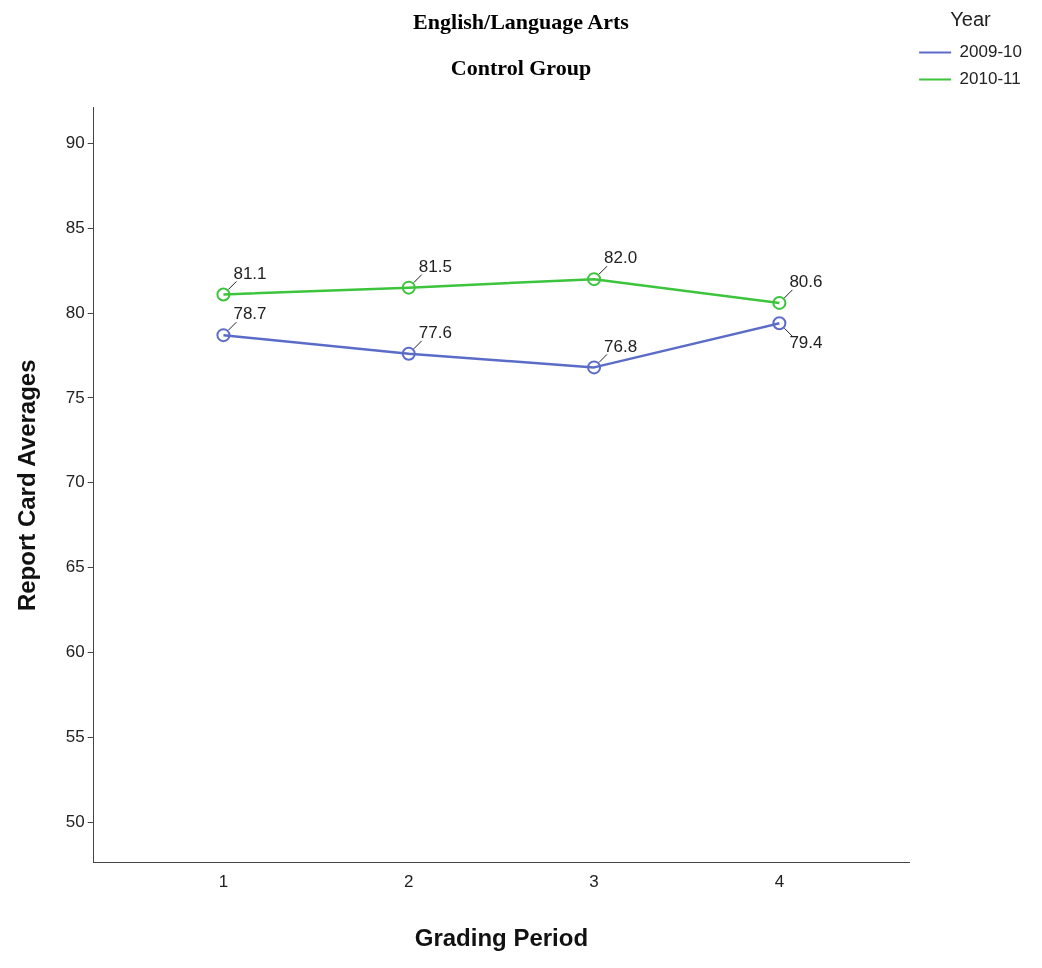 This screenshot has width=1042, height=968. Describe the element at coordinates (521, 21) in the screenshot. I see `chart-title: English/Language Arts` at that location.